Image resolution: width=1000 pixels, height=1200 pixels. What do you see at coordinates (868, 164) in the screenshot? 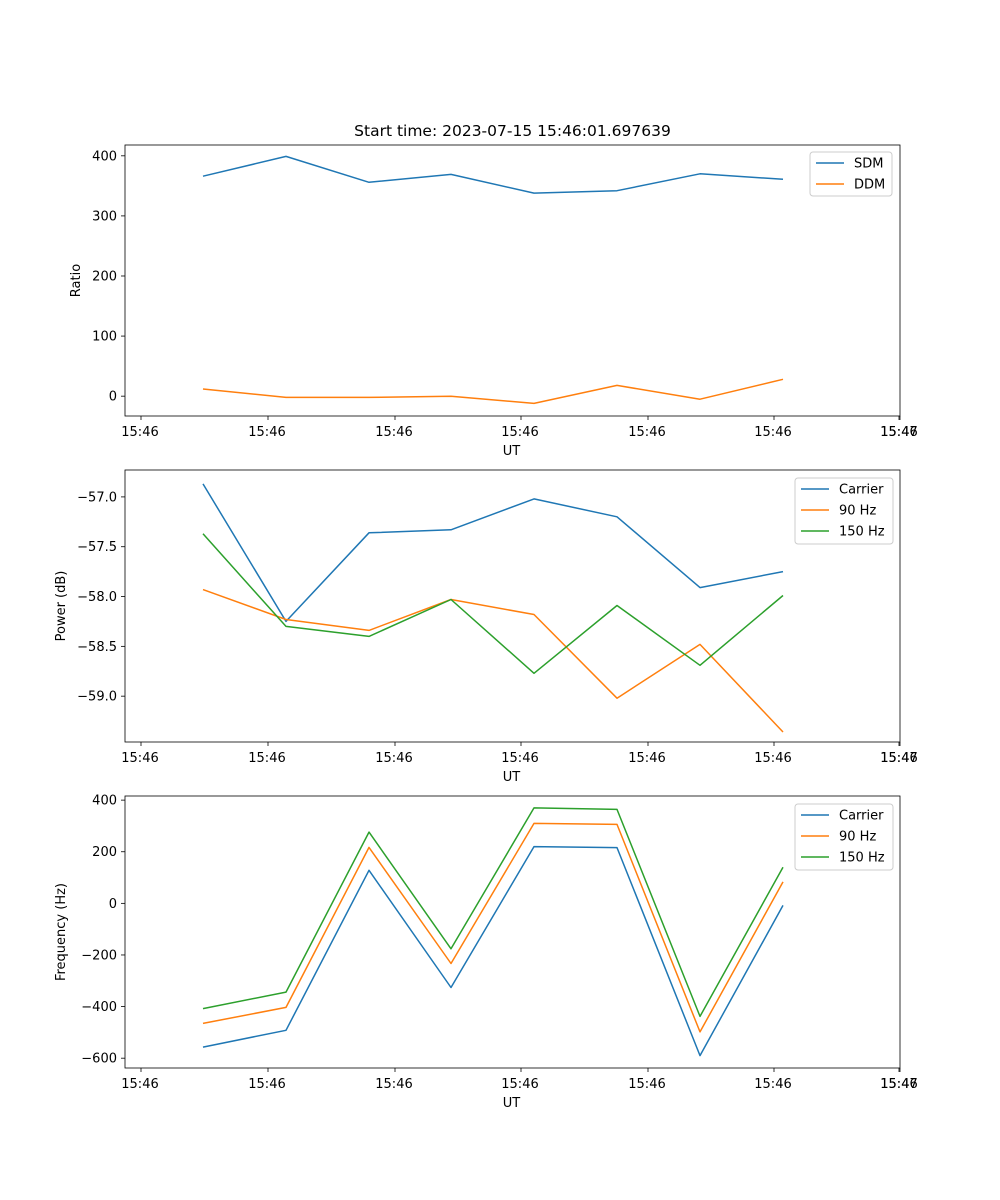
I see `legend-label: SDM` at bounding box center [868, 164].